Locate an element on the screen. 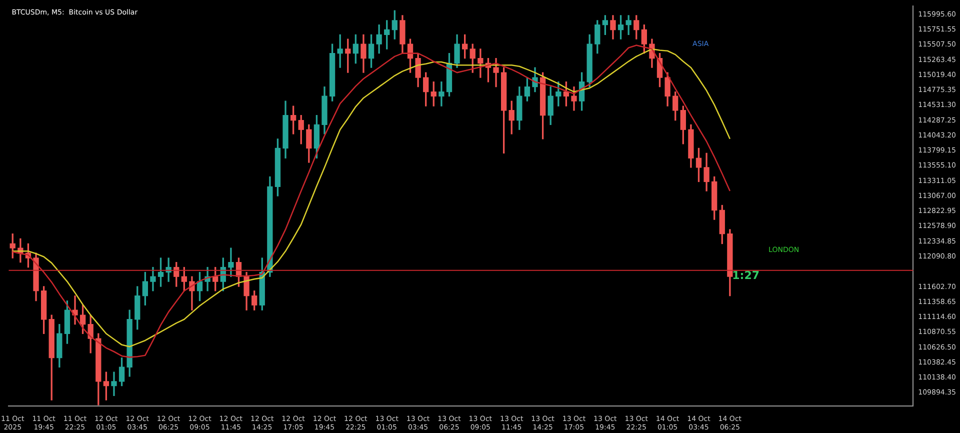  annotation: 1:27 is located at coordinates (746, 275).